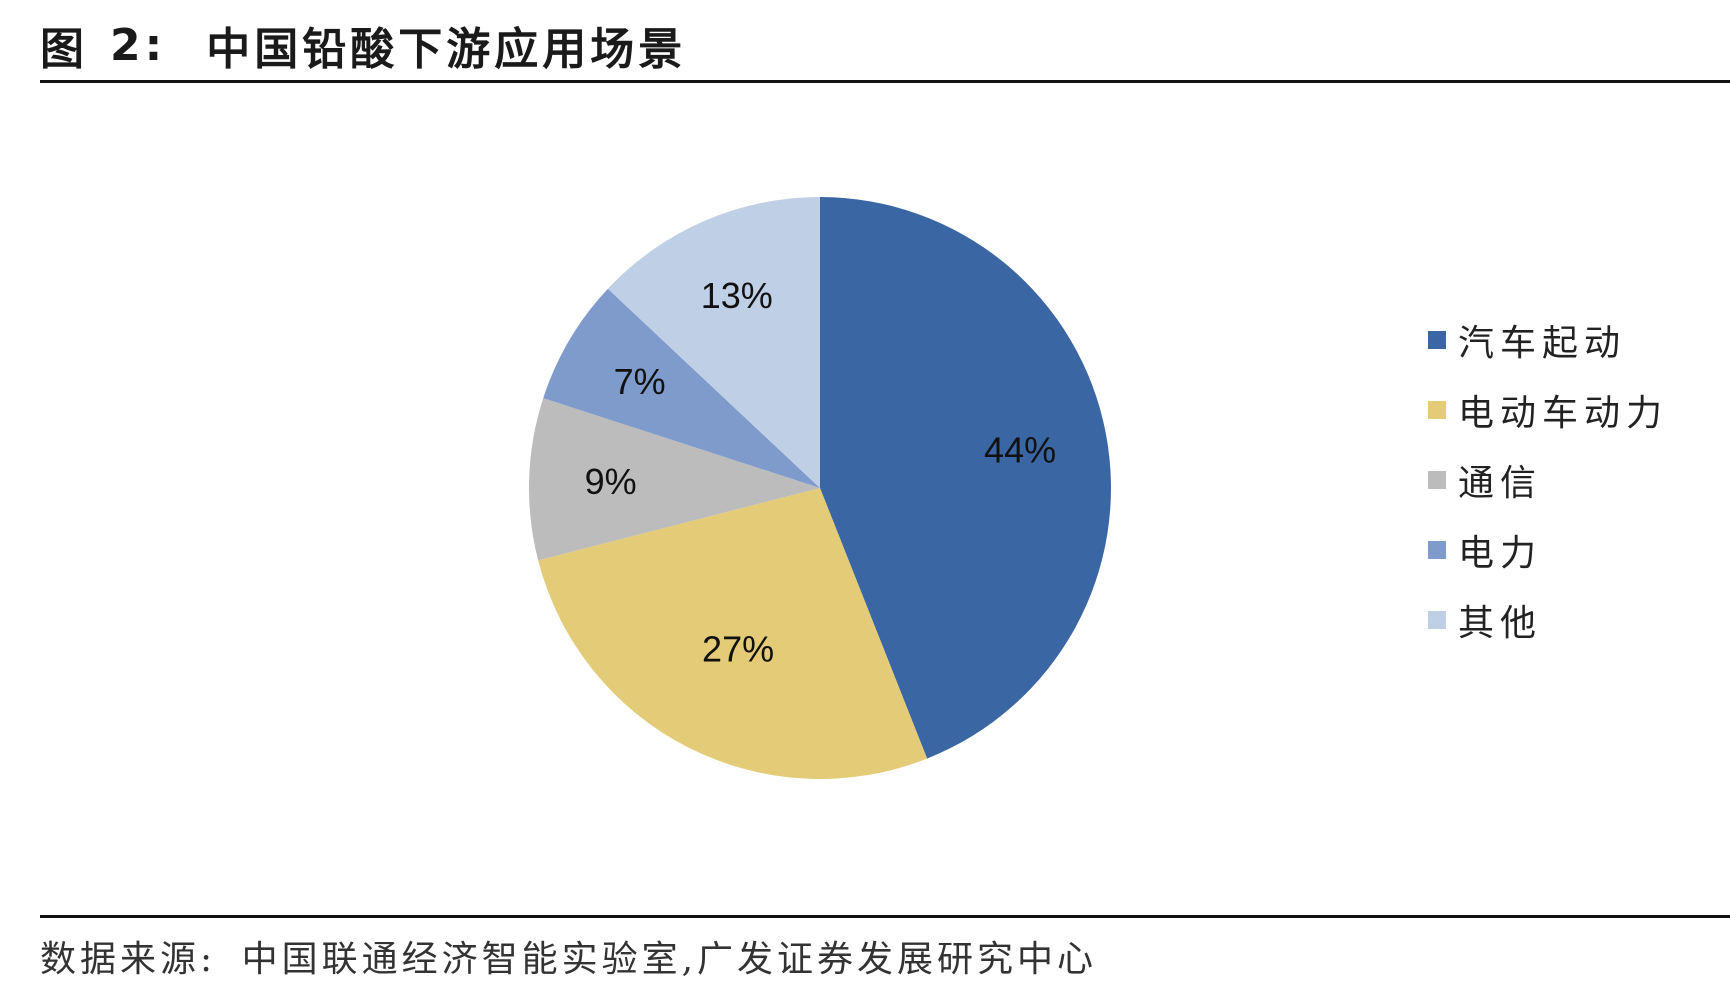 This screenshot has width=1730, height=992. Describe the element at coordinates (1542, 343) in the screenshot. I see `legend-label: 汽车起动` at that location.